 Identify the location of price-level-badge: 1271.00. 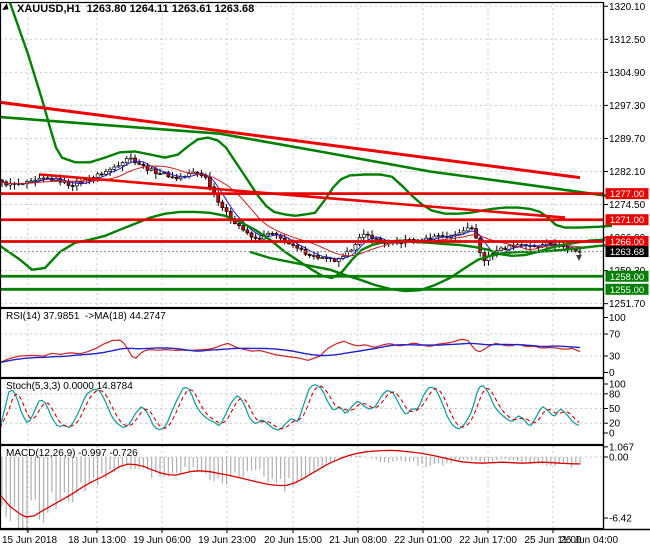
(627, 220).